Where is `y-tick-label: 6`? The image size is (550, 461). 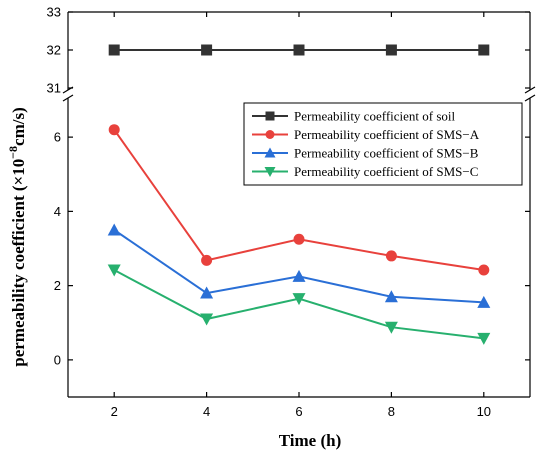 y-tick-label: 6 is located at coordinates (57, 137).